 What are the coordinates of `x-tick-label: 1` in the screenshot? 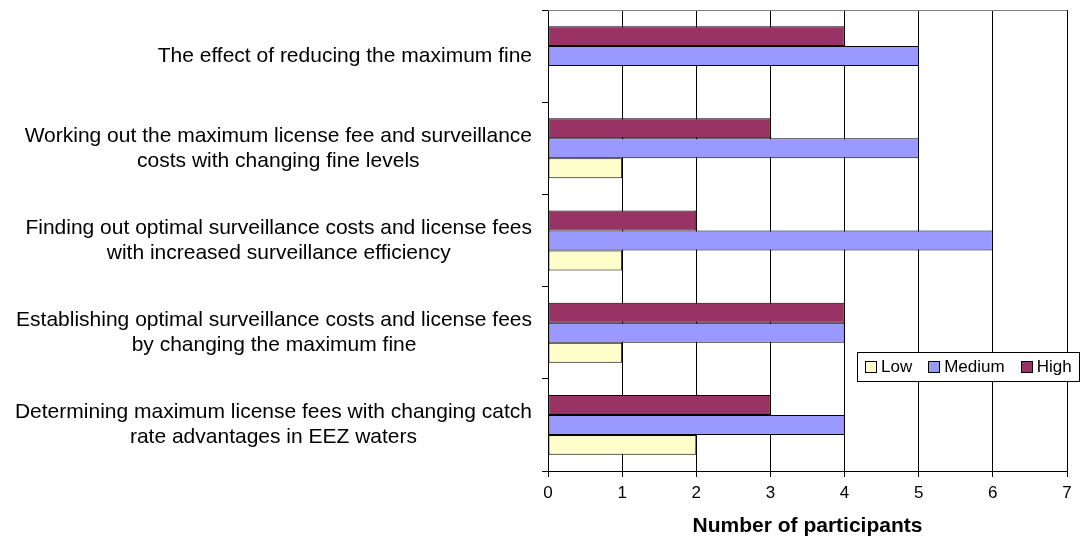 It's located at (622, 492).